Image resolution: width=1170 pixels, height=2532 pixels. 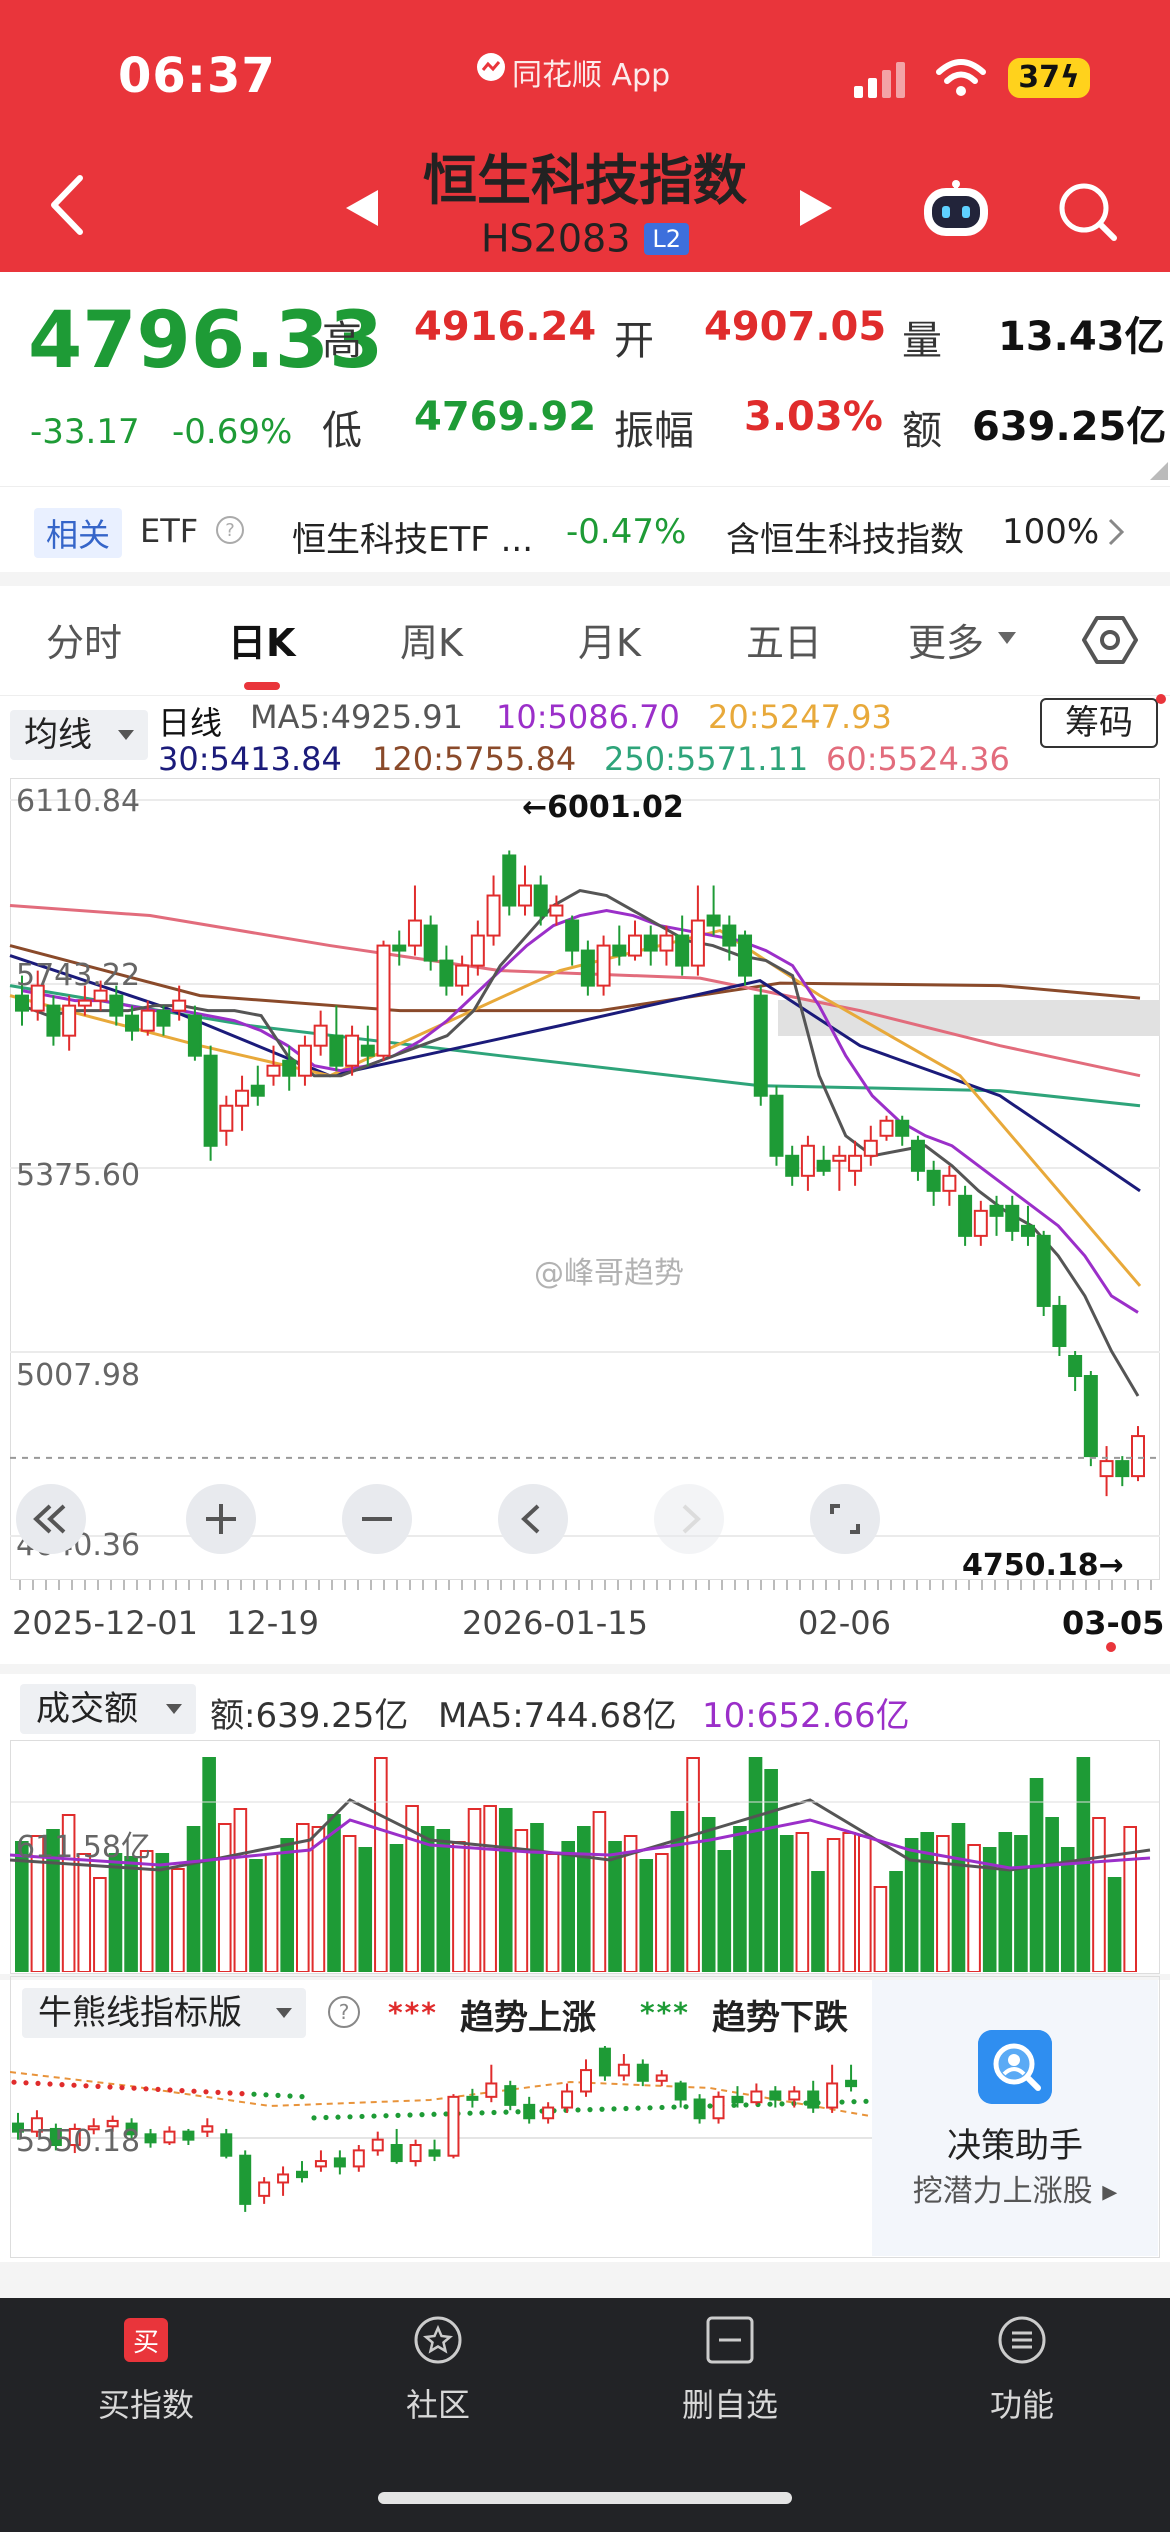 What do you see at coordinates (146, 2368) in the screenshot?
I see `nav-buy-index: 买 买指数` at bounding box center [146, 2368].